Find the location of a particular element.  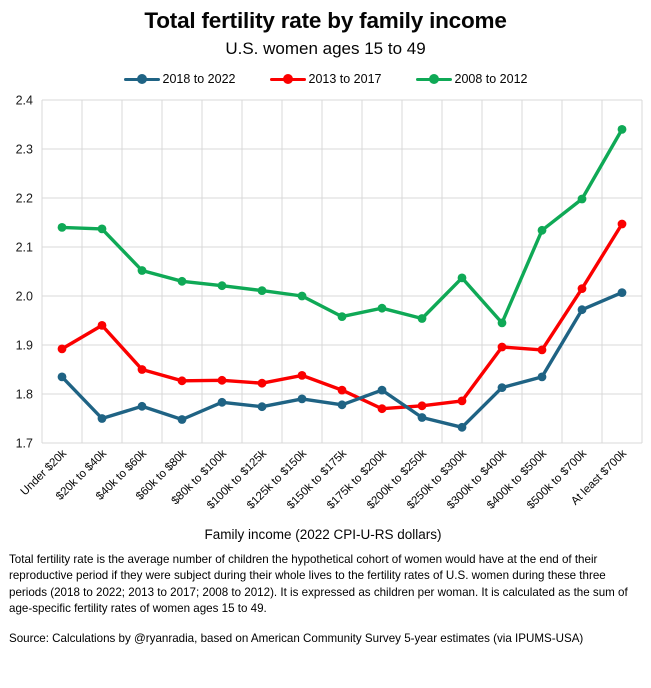

legend-item-2018-to-2022: 2018 to 2022 is located at coordinates (179, 79).